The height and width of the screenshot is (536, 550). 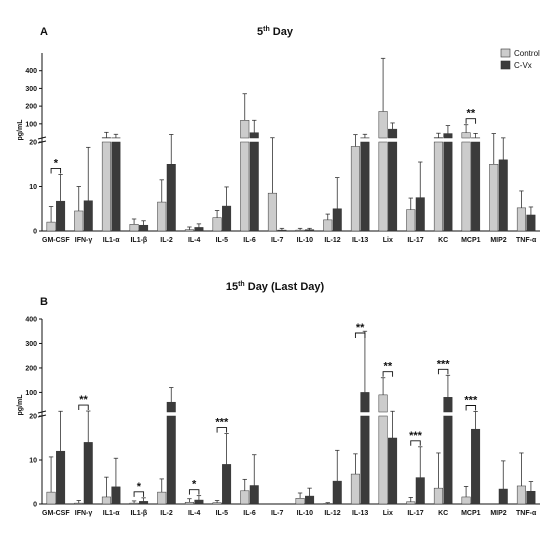 I want to click on x-tick-label: IL-2, so click(x=166, y=513).